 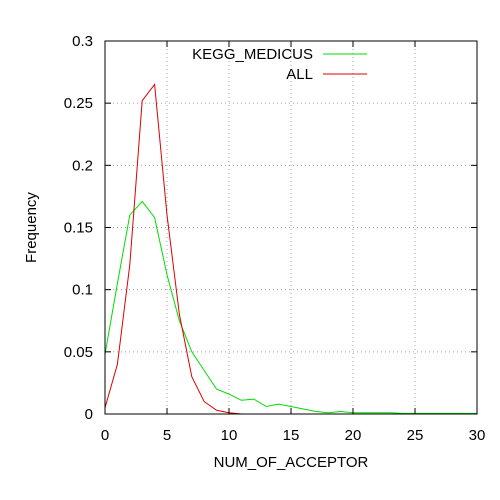 I want to click on y-axis-title: Frequency, so click(x=31, y=227).